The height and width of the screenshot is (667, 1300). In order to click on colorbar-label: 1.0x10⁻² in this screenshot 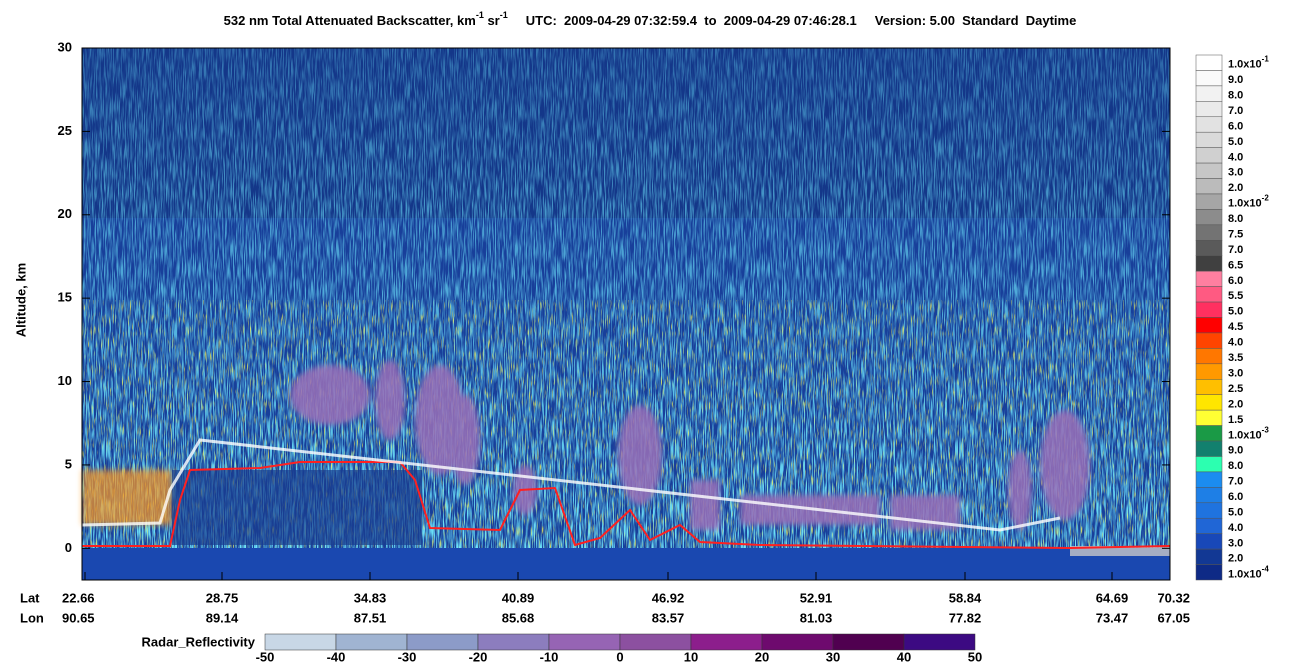, I will do `click(1248, 202)`.